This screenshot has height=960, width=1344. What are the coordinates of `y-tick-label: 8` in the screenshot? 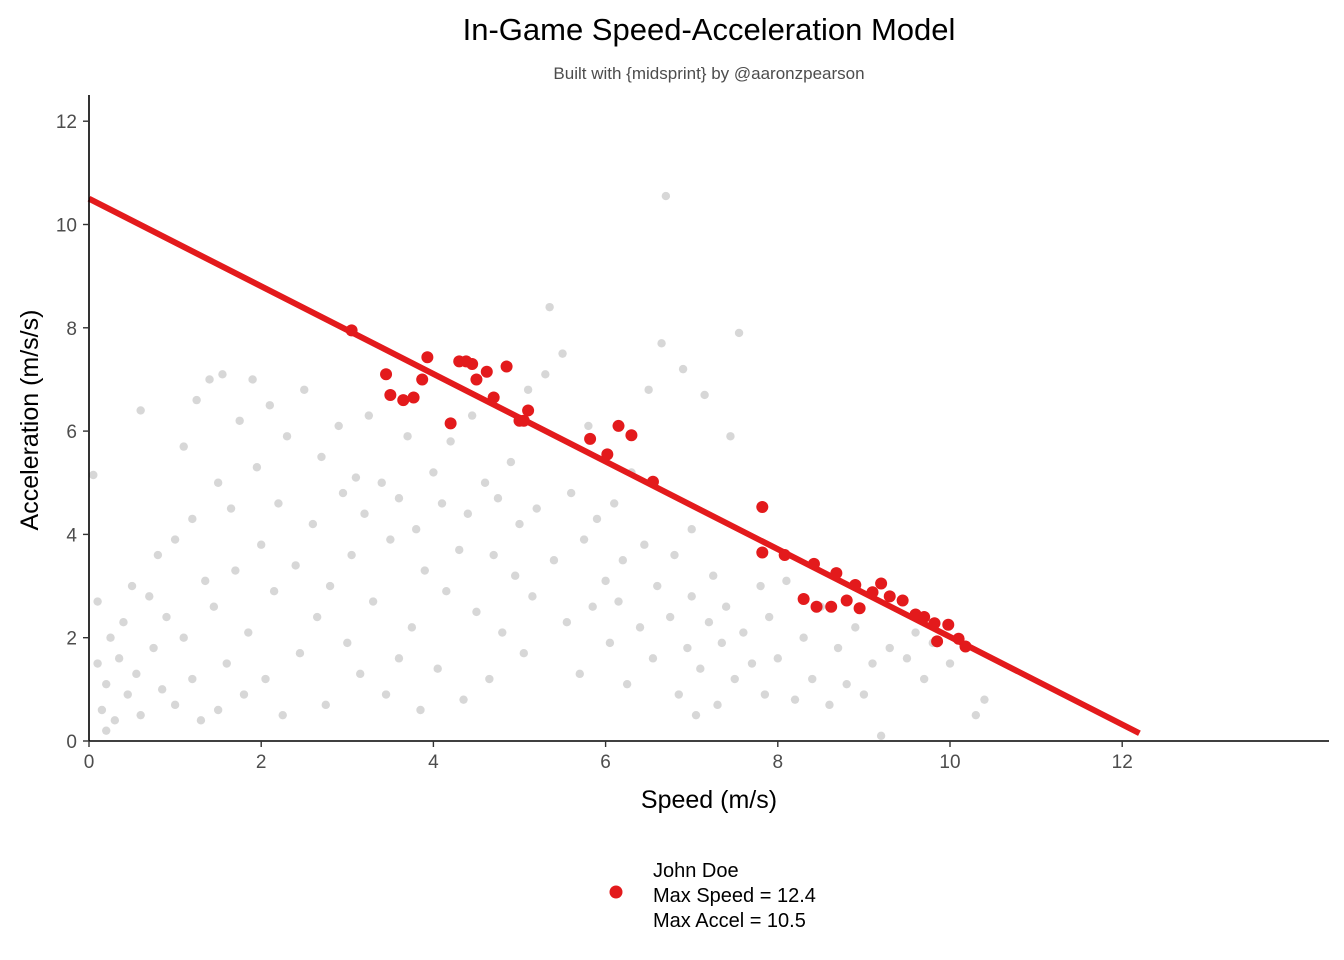 It's located at (71, 329).